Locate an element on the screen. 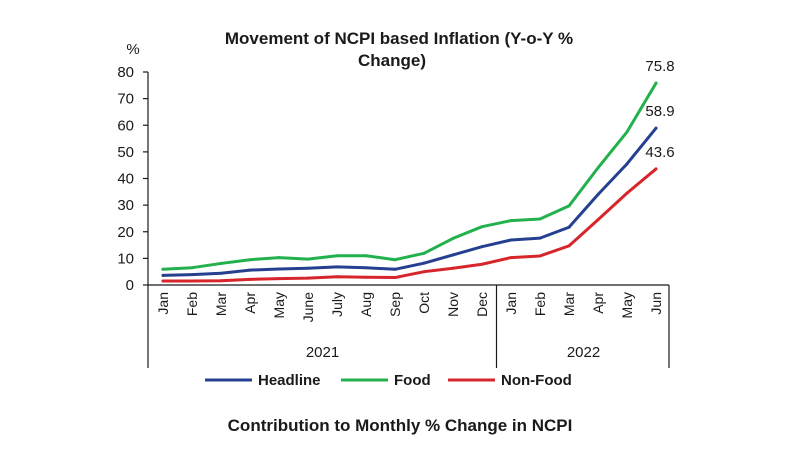 The height and width of the screenshot is (450, 800). legend: Headline Food Non-Food is located at coordinates (388, 380).